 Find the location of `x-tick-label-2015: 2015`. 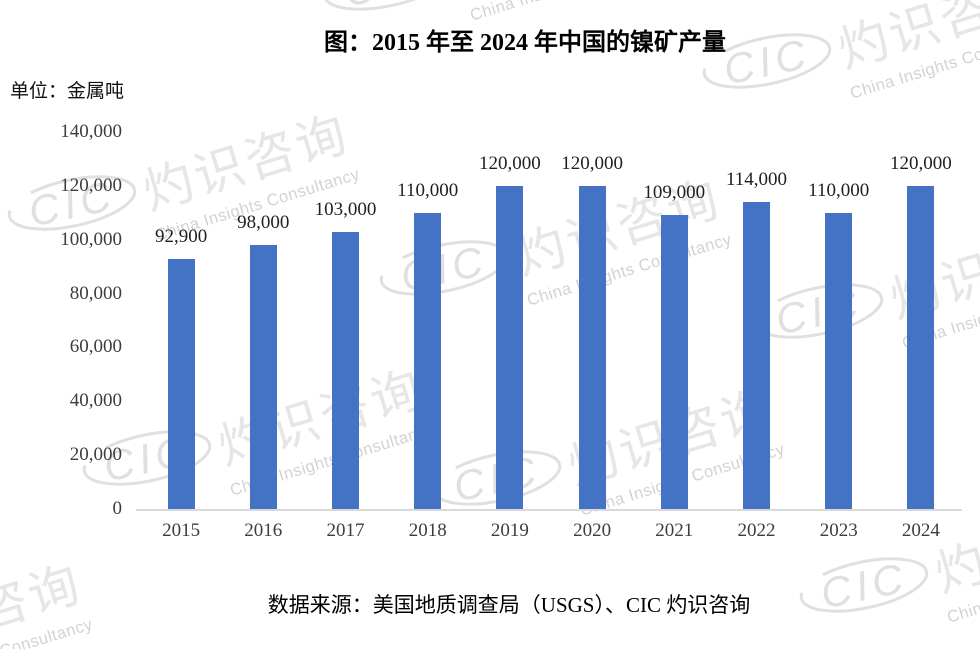

x-tick-label-2015: 2015 is located at coordinates (181, 530).